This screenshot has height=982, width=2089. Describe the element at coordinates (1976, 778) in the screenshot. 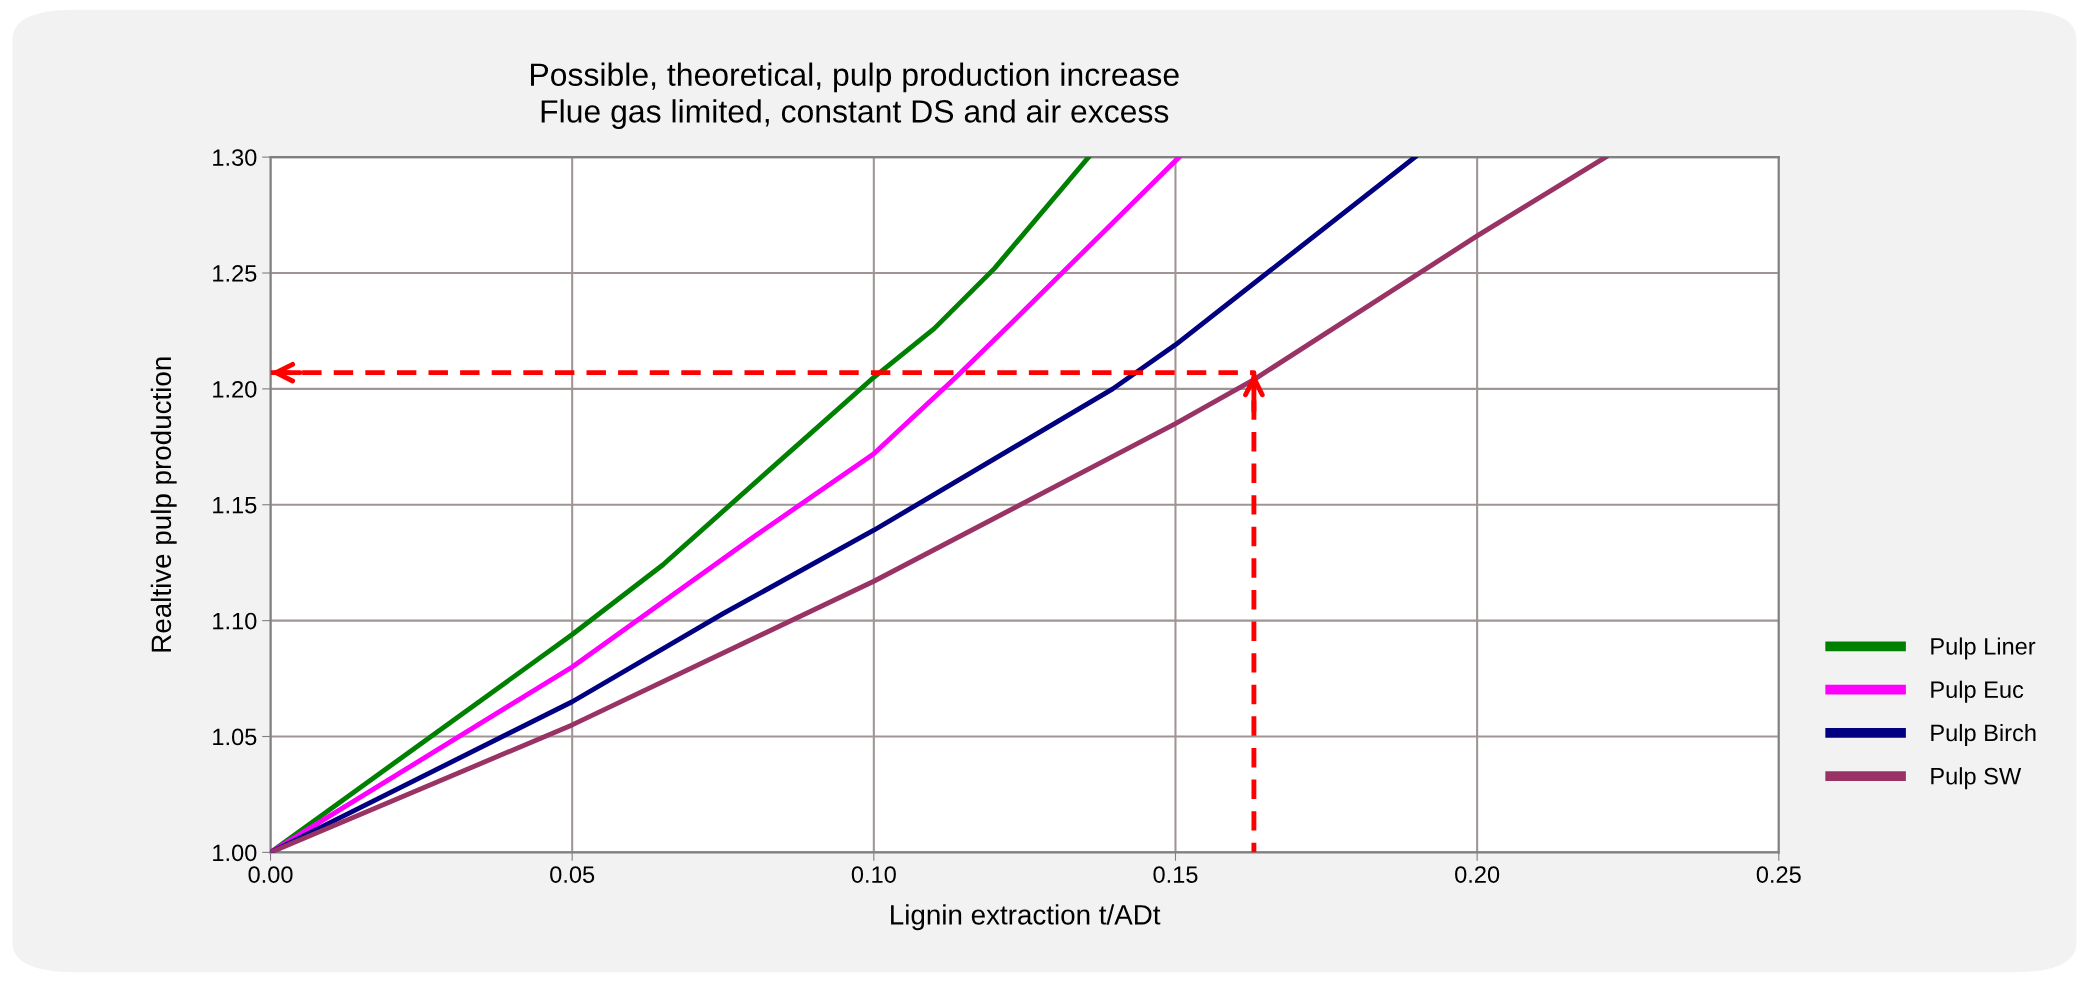

I see `legend-label: Pulp SW` at that location.